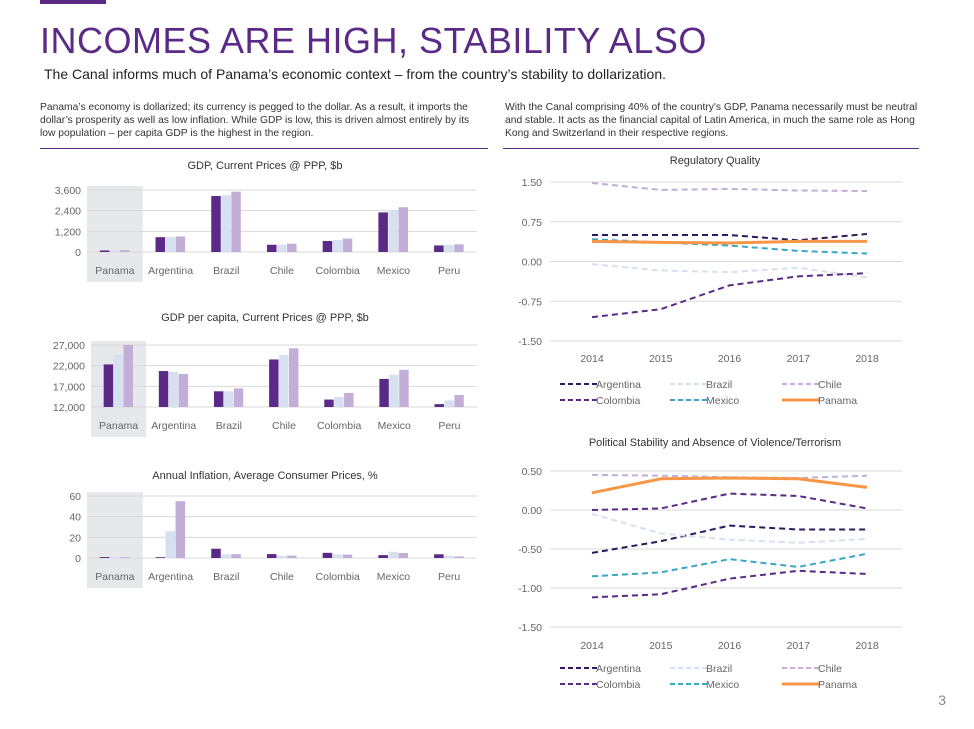 The height and width of the screenshot is (729, 974). I want to click on legend-label: Mexico, so click(722, 401).